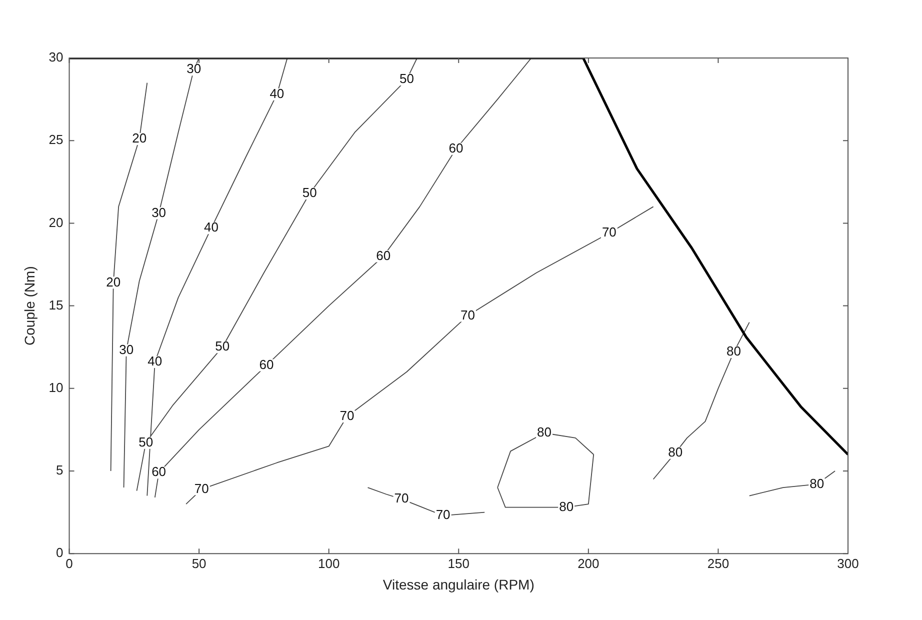 The width and height of the screenshot is (922, 620). I want to click on x-tick-label: 150, so click(459, 563).